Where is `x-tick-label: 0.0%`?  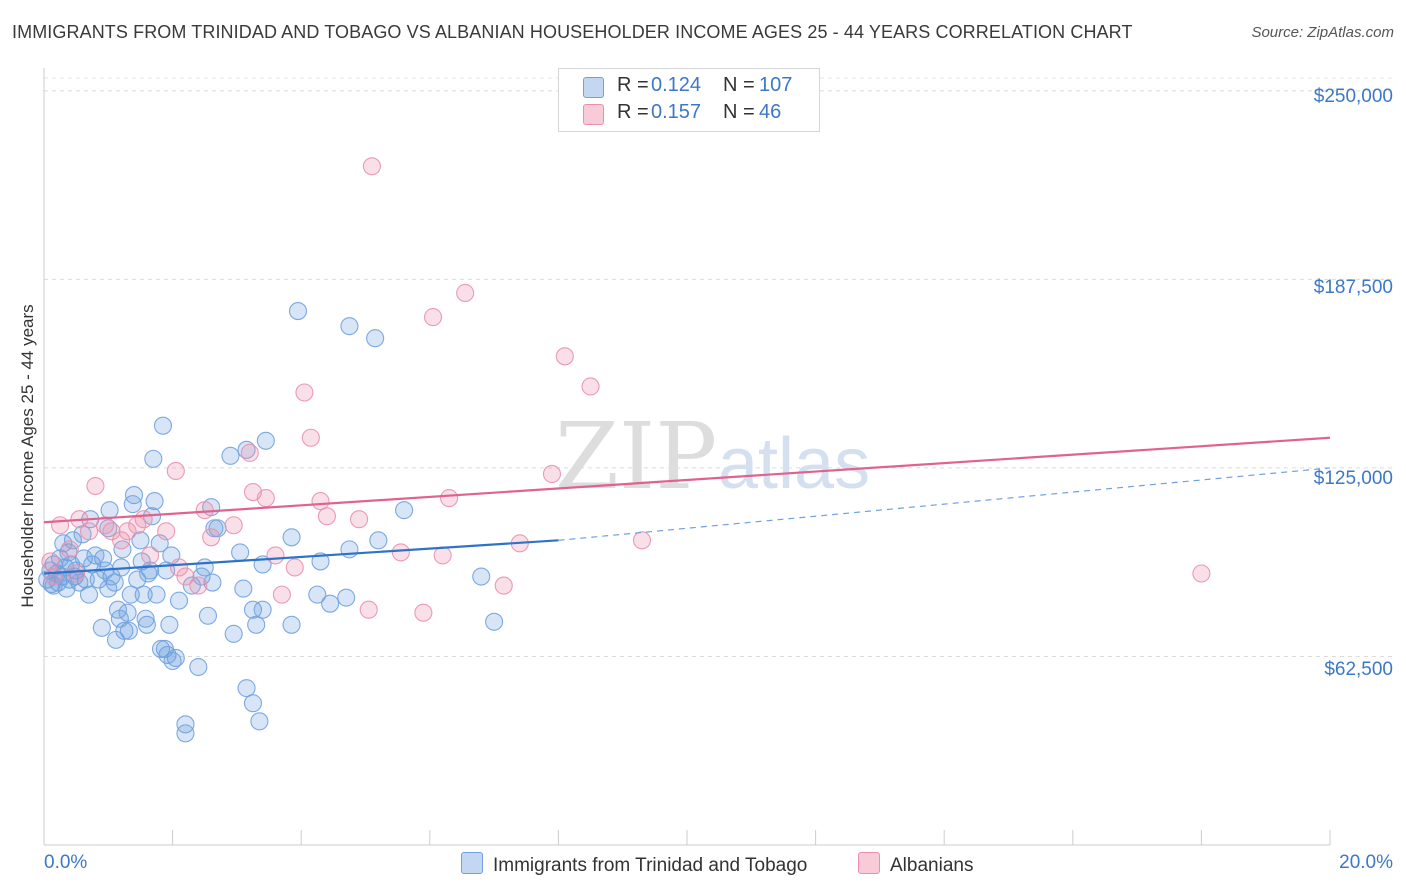 x-tick-label: 0.0% is located at coordinates (66, 862).